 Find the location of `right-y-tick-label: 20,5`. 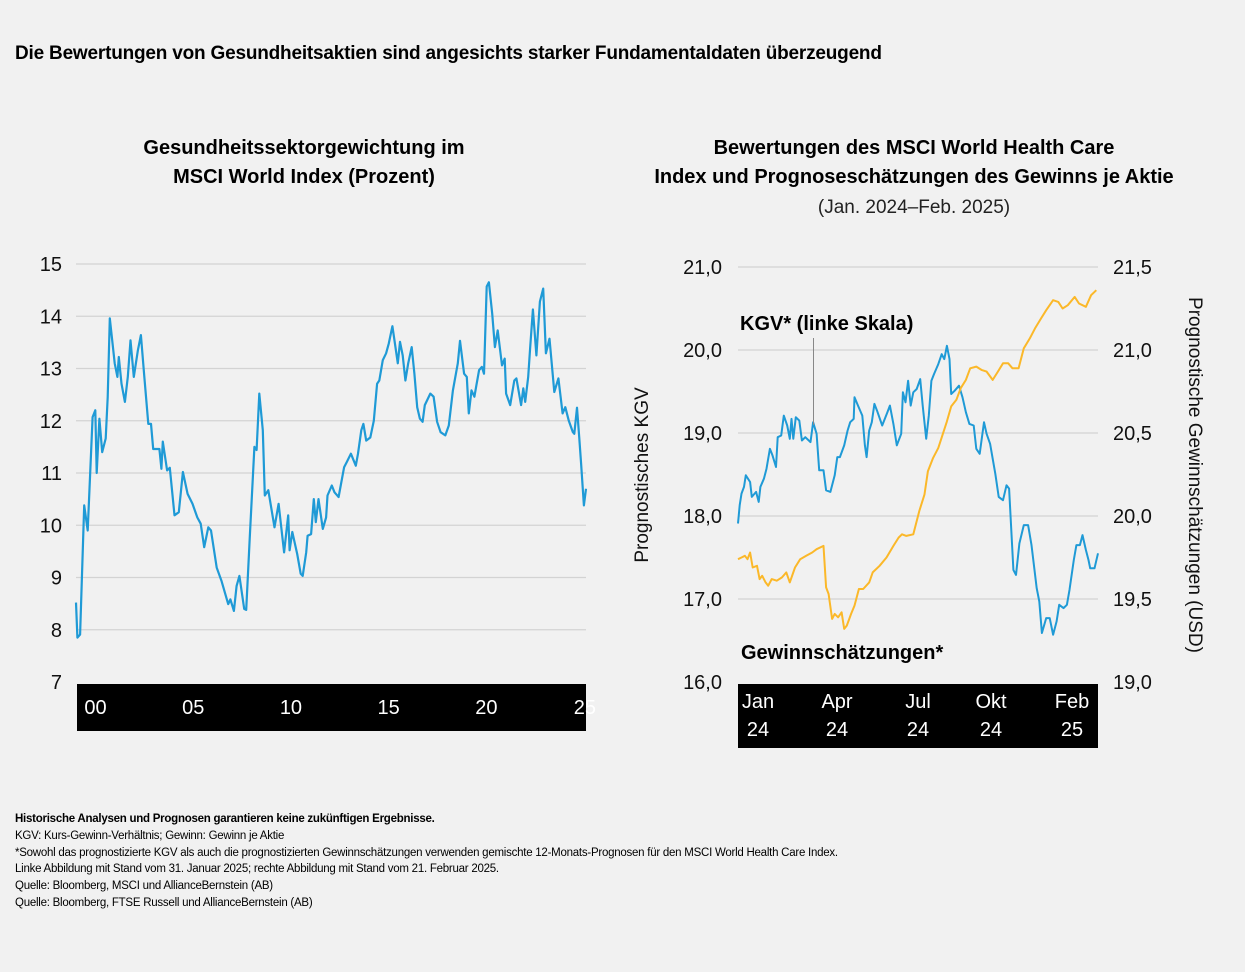

right-y-tick-label: 20,5 is located at coordinates (1132, 434).